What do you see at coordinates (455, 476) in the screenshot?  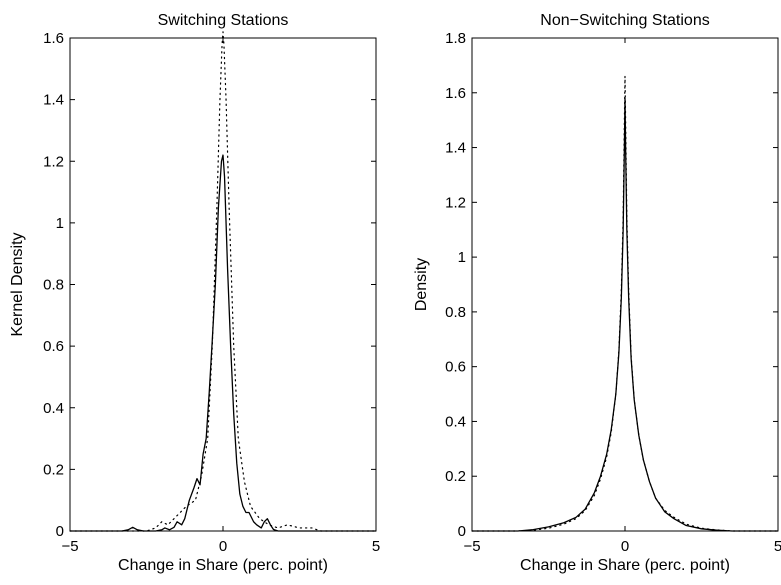 I see `panel-right-ytick-label: 0.2` at bounding box center [455, 476].